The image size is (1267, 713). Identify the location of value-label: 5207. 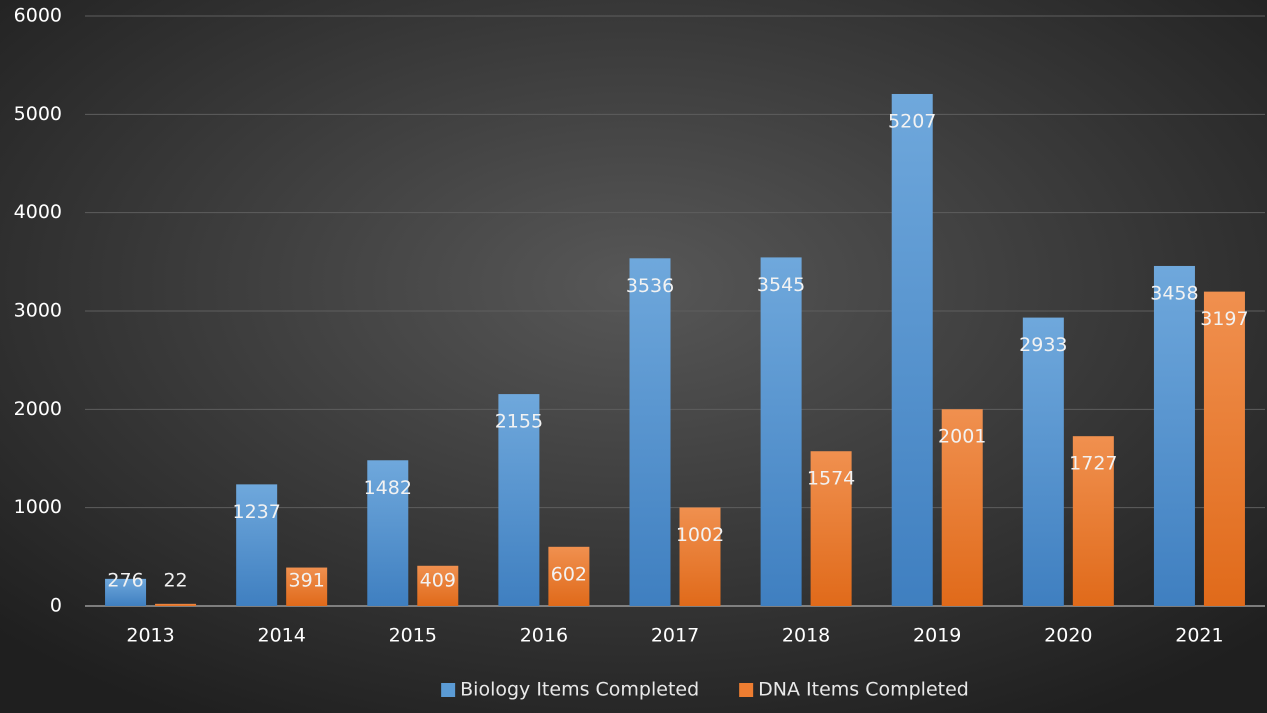
(912, 121).